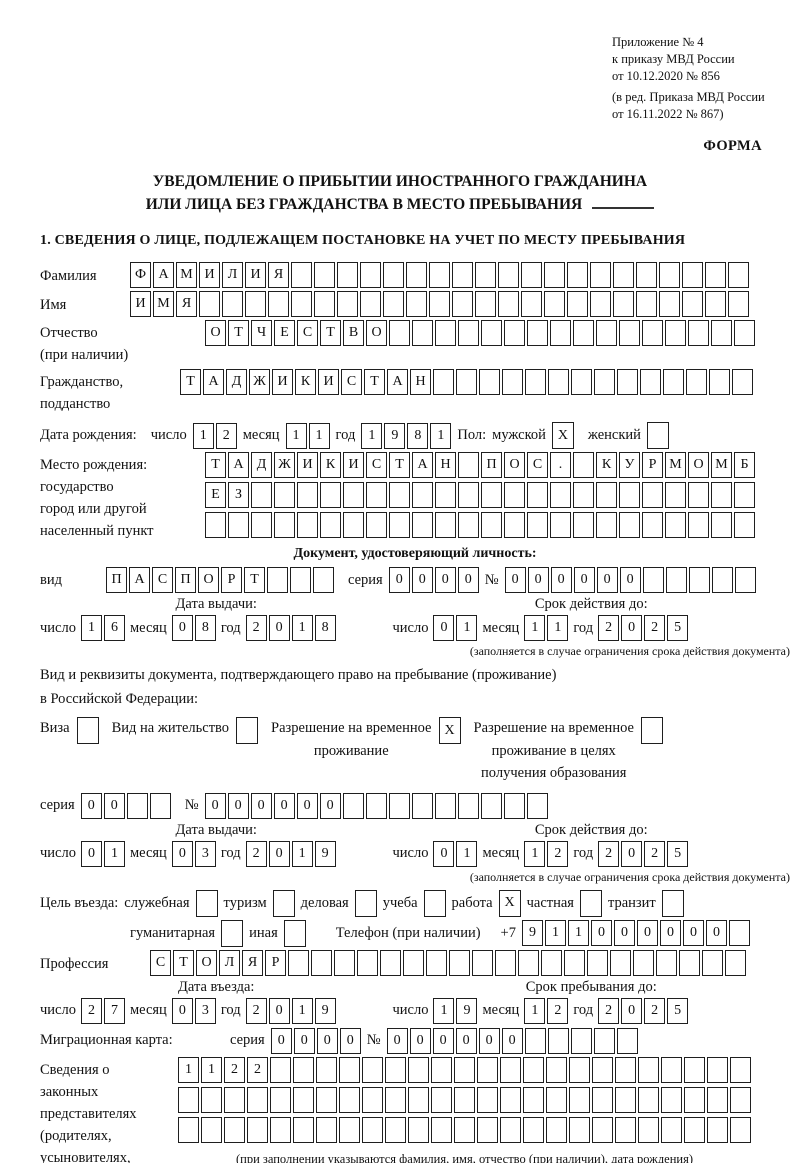 The image size is (800, 1163). Describe the element at coordinates (590, 903) in the screenshot. I see `purpose-private-checkbox` at that location.